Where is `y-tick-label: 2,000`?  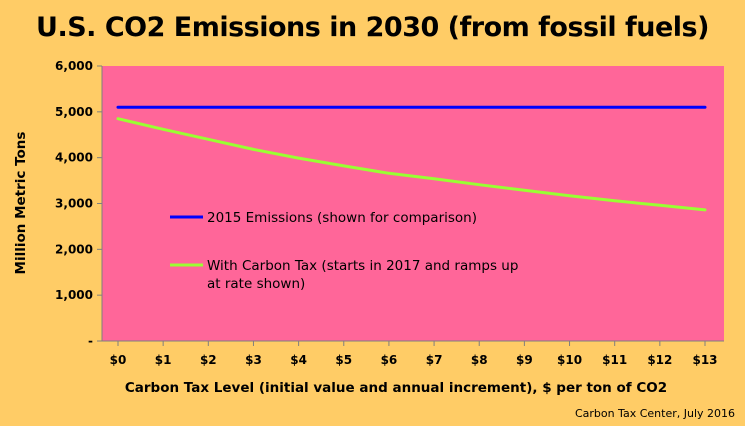
y-tick-label: 2,000 is located at coordinates (74, 249).